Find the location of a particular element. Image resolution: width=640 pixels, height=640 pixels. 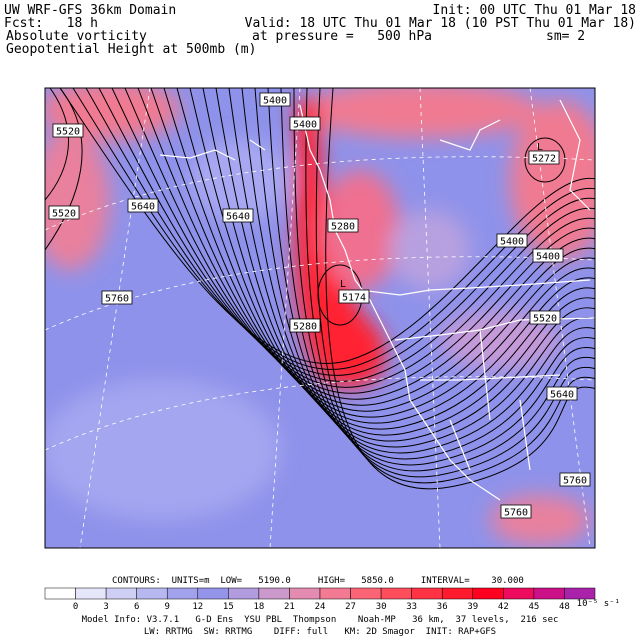

colorbar-tick-label: 27 is located at coordinates (350, 607).